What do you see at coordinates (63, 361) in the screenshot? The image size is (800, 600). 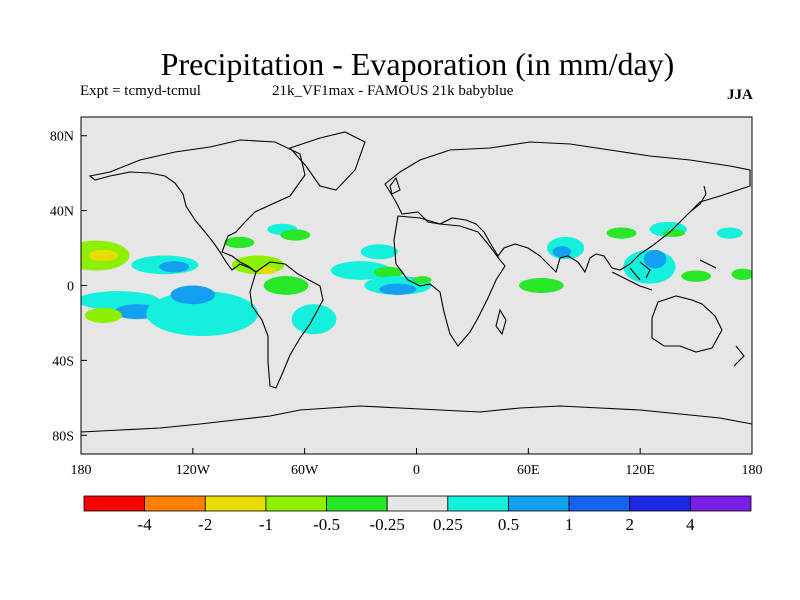 I see `y-tick-label: 40S` at bounding box center [63, 361].